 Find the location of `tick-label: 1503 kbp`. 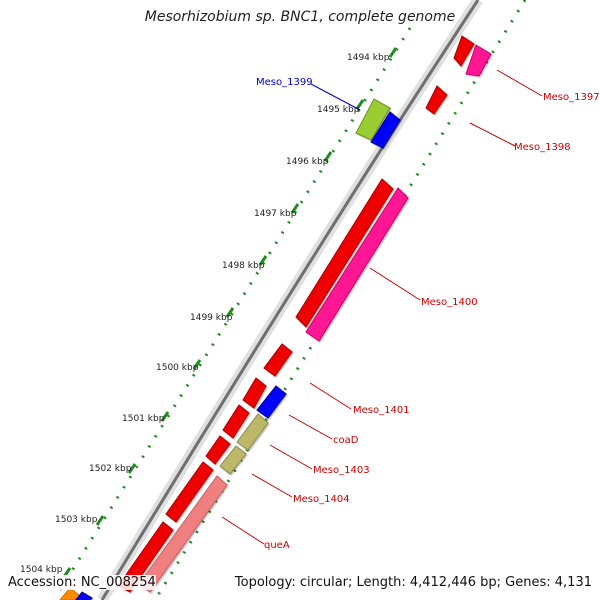

tick-label: 1503 kbp is located at coordinates (76, 520).